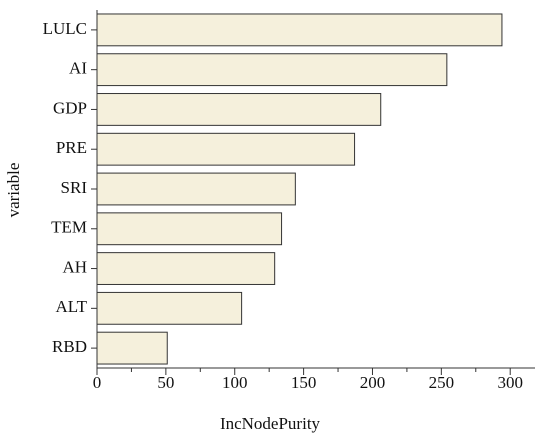  I want to click on y-tick-label: AI, so click(78, 68).